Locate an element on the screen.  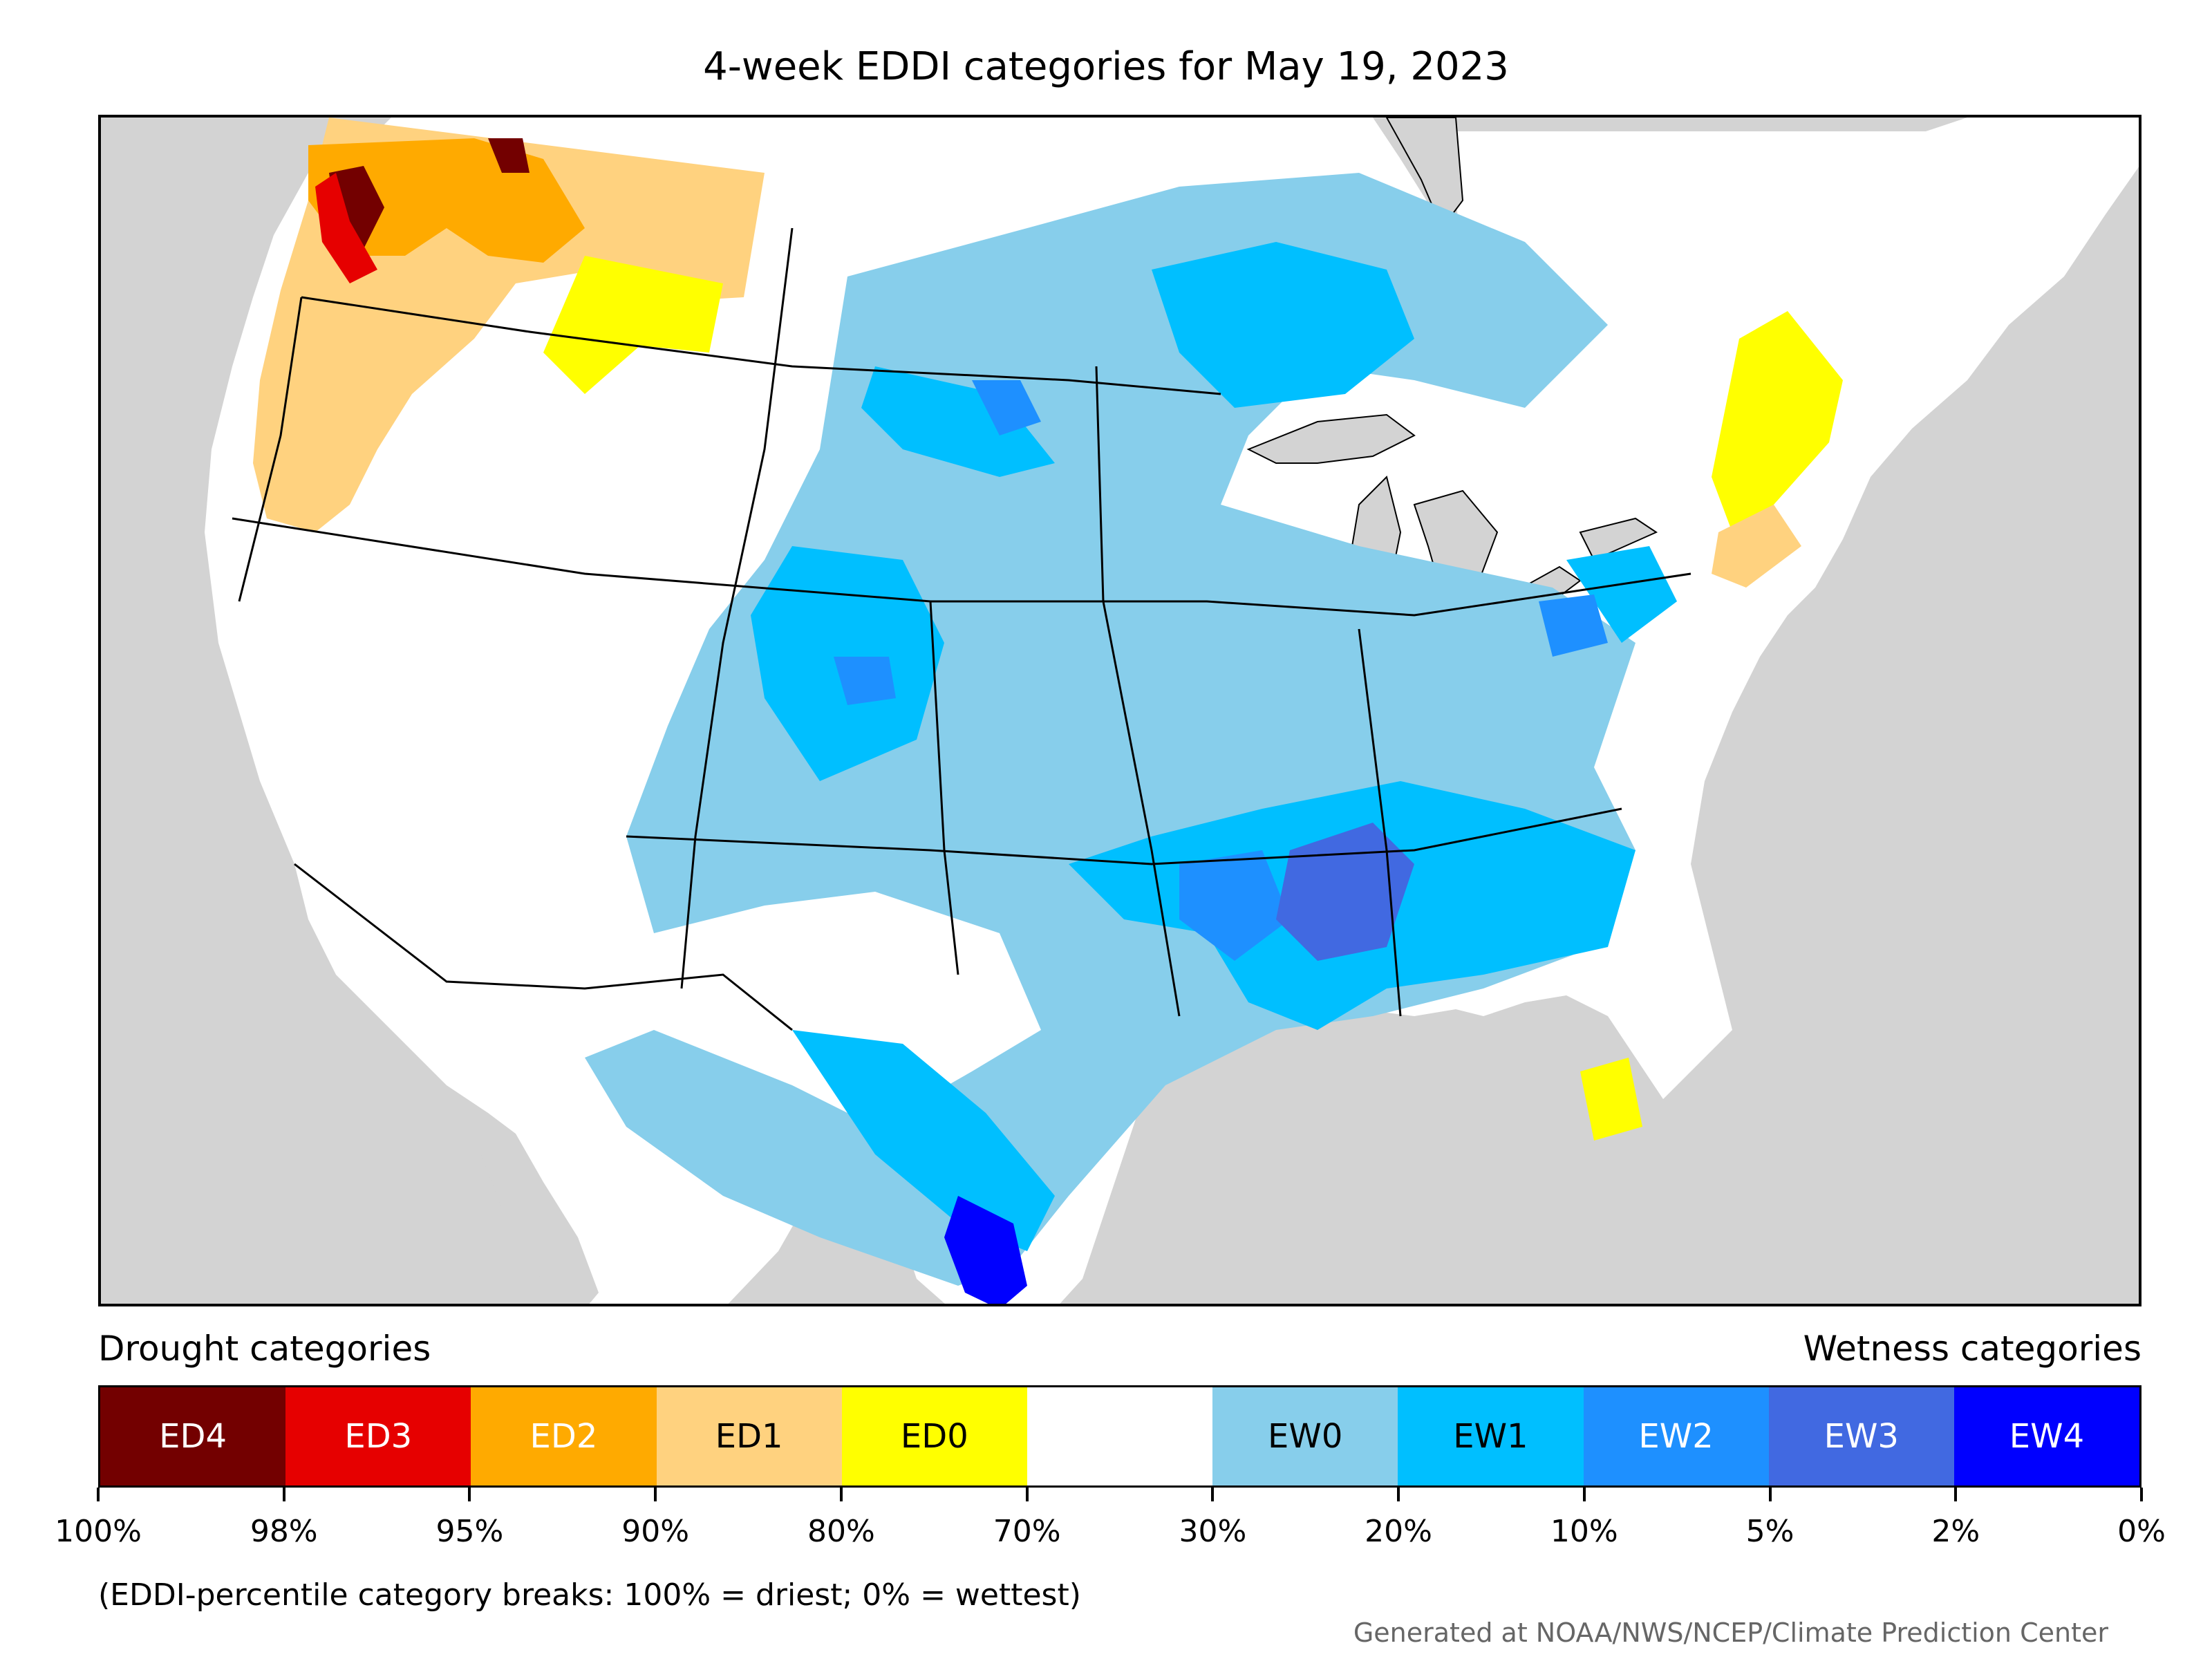
region-ed3-wa is located at coordinates (346, 228).